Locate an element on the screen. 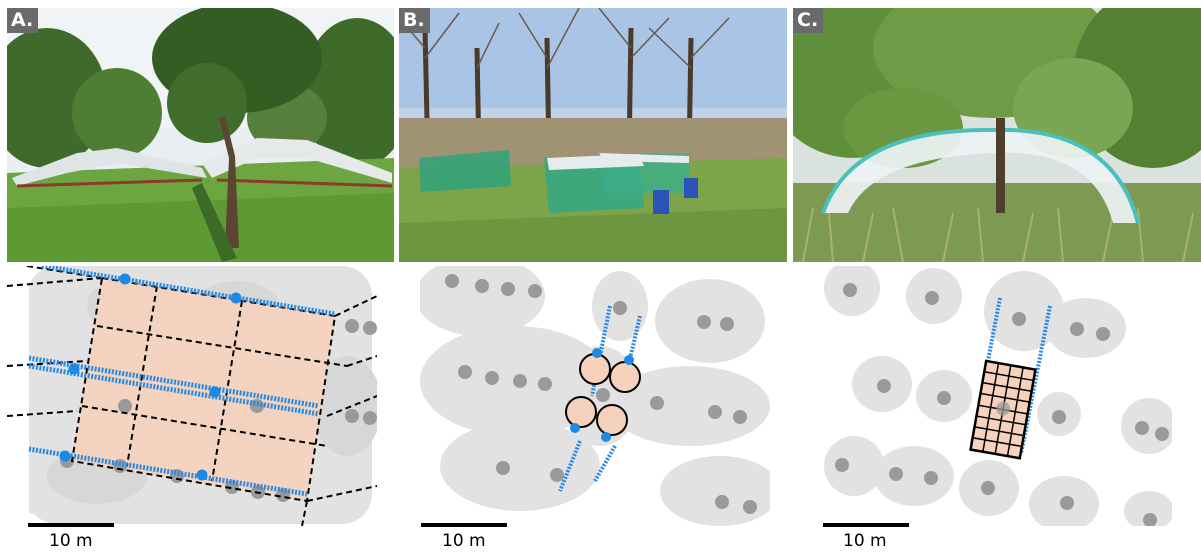 The height and width of the screenshot is (552, 1201). panel-label-c: C. is located at coordinates (808, 20).